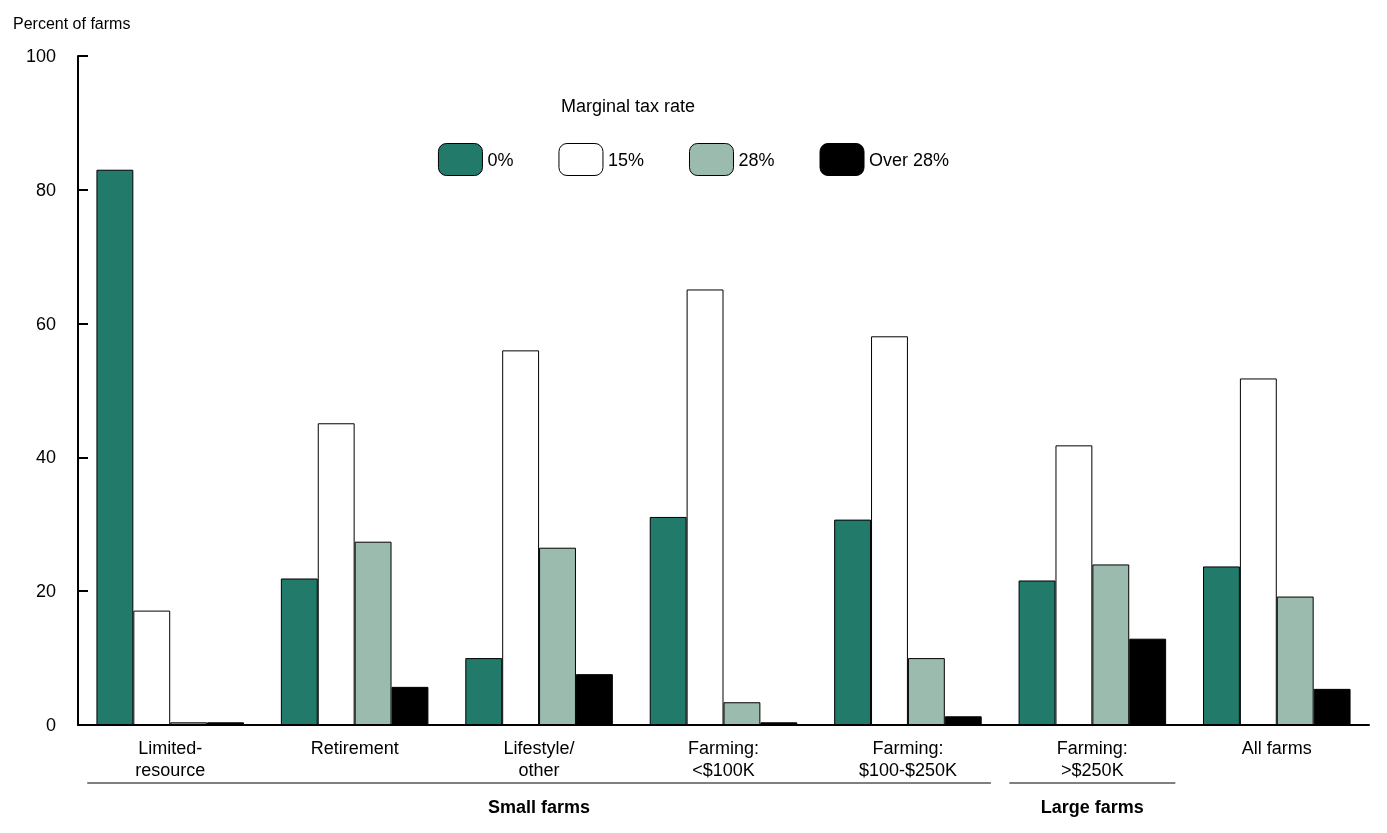  I want to click on text: Small farms, so click(539, 807).